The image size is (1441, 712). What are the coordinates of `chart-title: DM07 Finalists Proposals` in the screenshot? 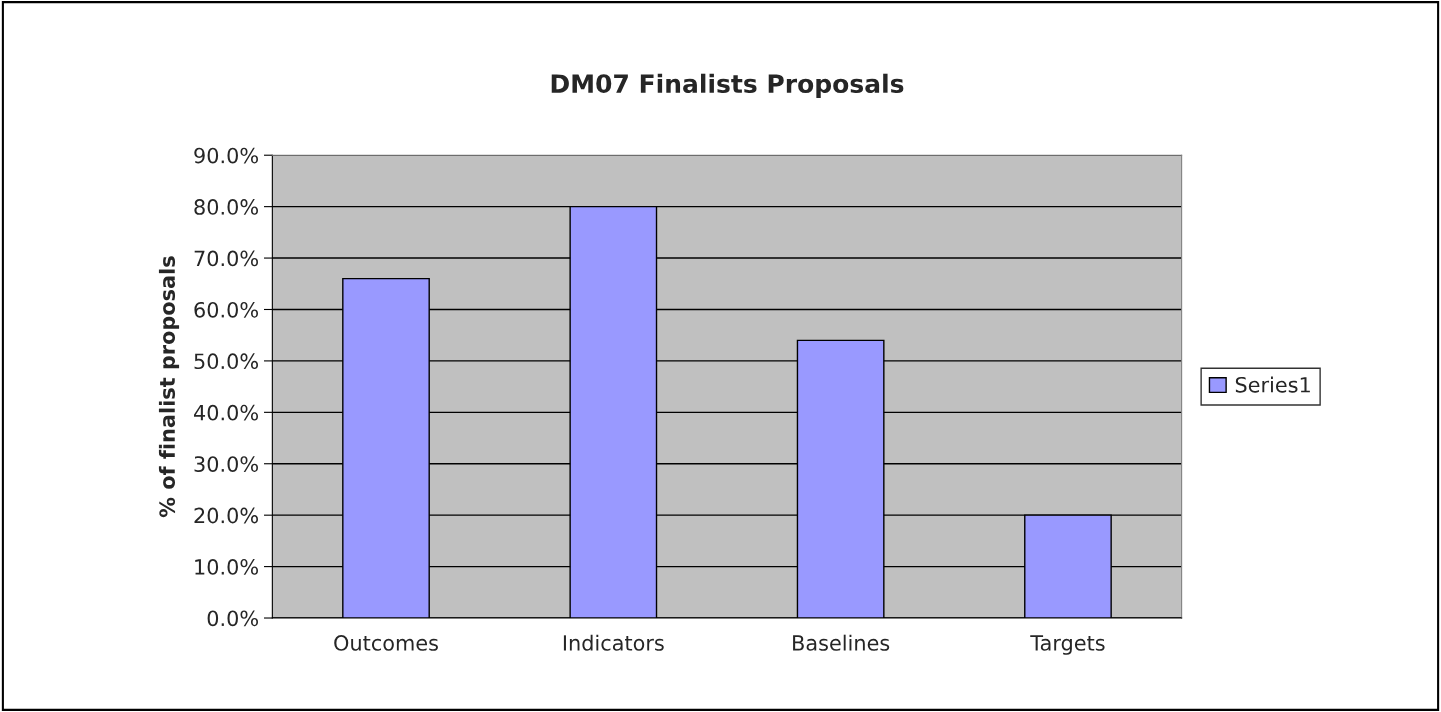 It's located at (727, 85).